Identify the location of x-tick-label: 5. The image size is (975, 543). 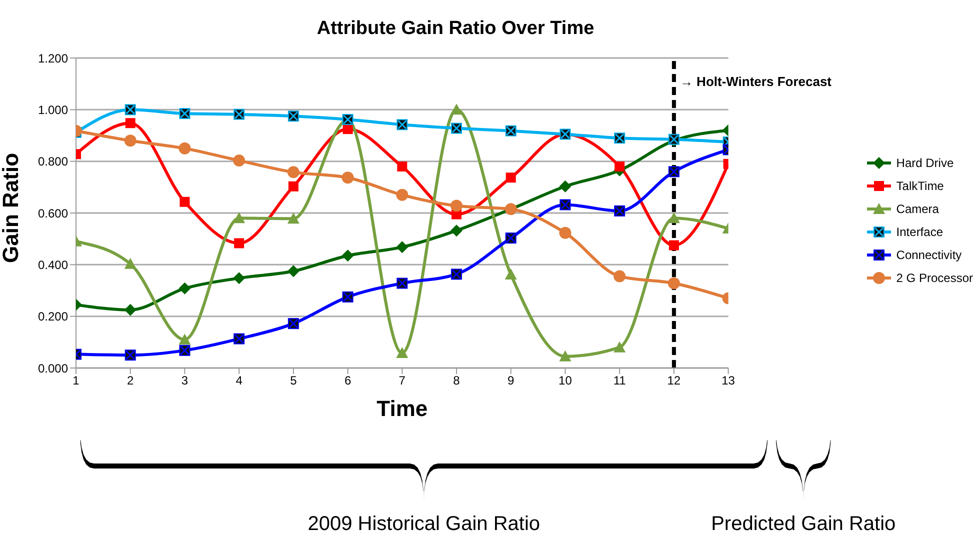
(294, 381).